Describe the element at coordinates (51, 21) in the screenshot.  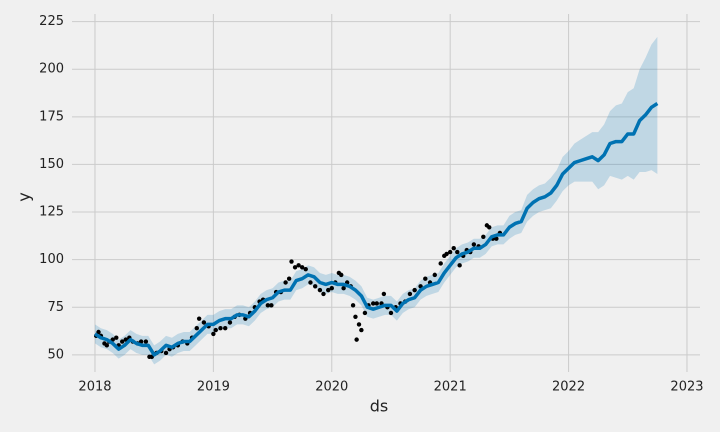
I see `y-tick-label: 225` at that location.